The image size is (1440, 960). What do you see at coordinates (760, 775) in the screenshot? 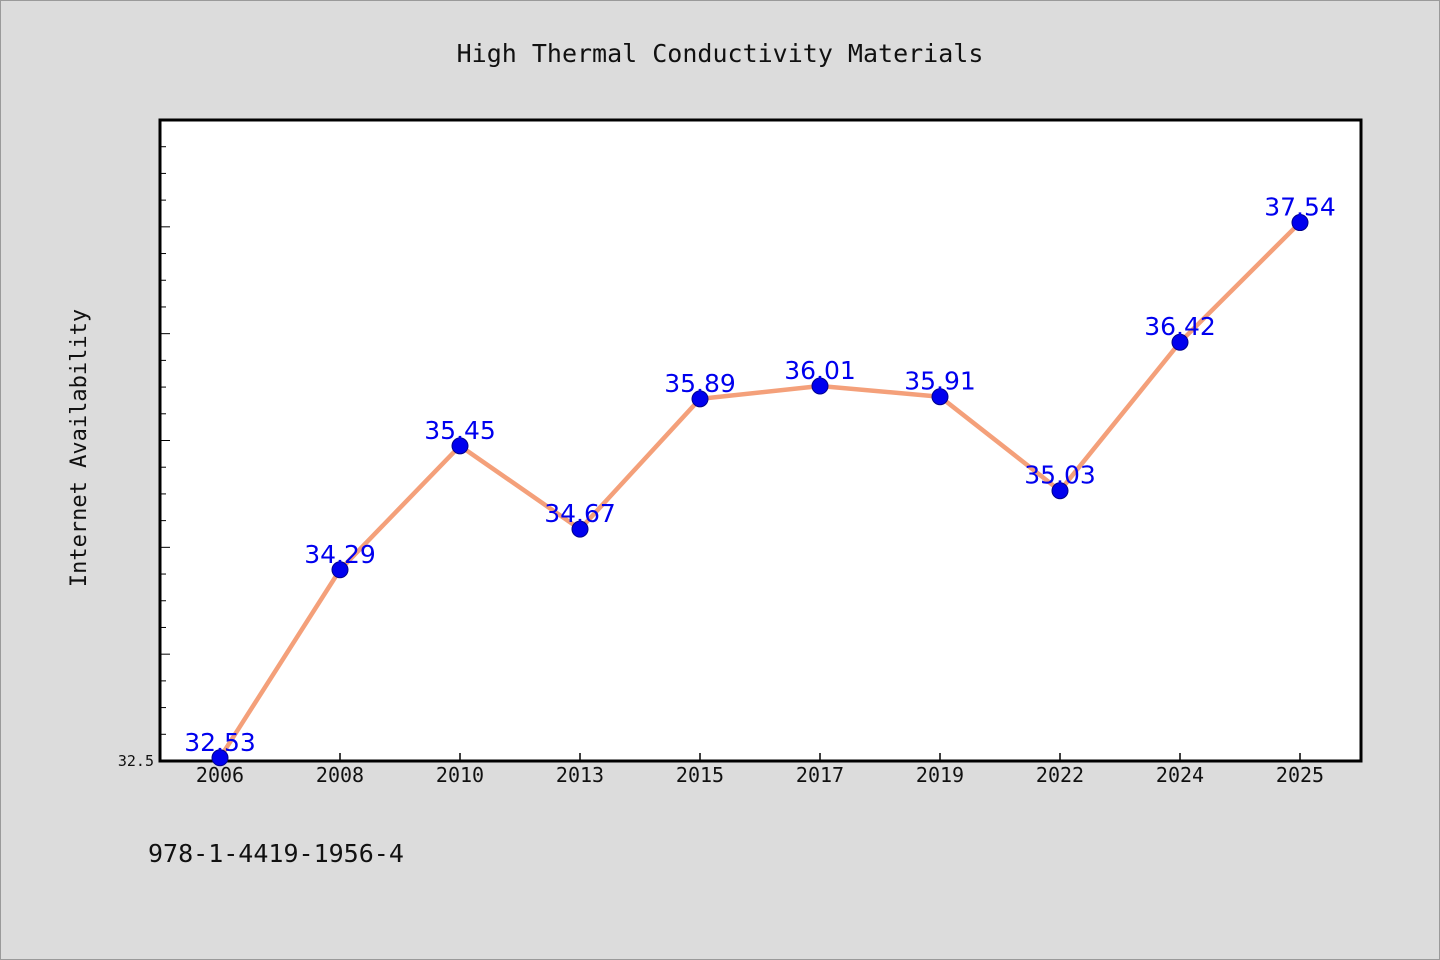
I see `x-axis-tick-labels: 2006 2008 2010 2013 2015 2017 2019 2022 2024 2025` at bounding box center [760, 775].